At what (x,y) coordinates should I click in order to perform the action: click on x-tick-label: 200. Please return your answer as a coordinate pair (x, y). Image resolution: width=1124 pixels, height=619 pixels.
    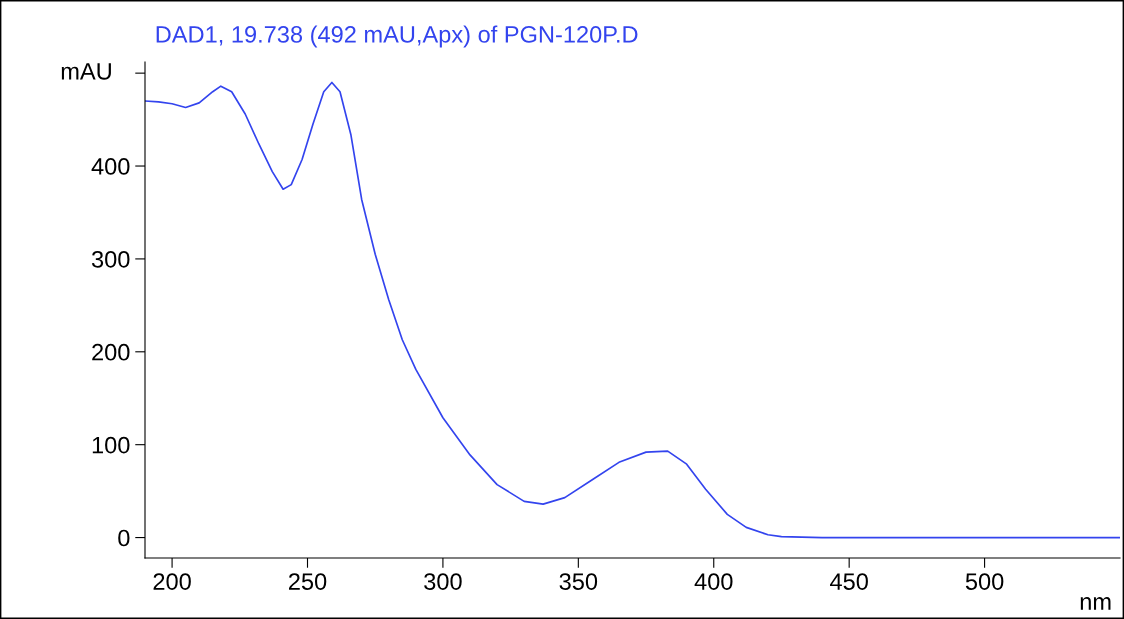
    Looking at the image, I should click on (172, 581).